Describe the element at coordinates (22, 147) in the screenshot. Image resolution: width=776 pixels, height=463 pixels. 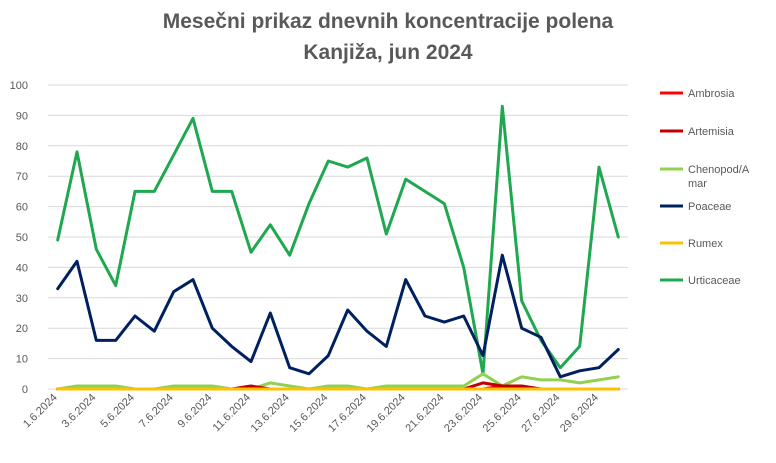
I see `y-tick-label: 80` at that location.